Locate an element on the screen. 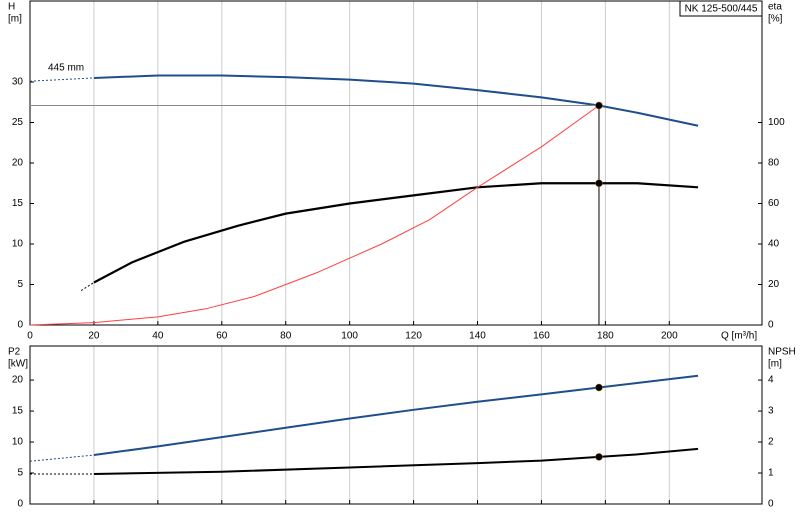 This screenshot has width=800, height=520. x-axis-label: Q [m³/h] is located at coordinates (739, 336).